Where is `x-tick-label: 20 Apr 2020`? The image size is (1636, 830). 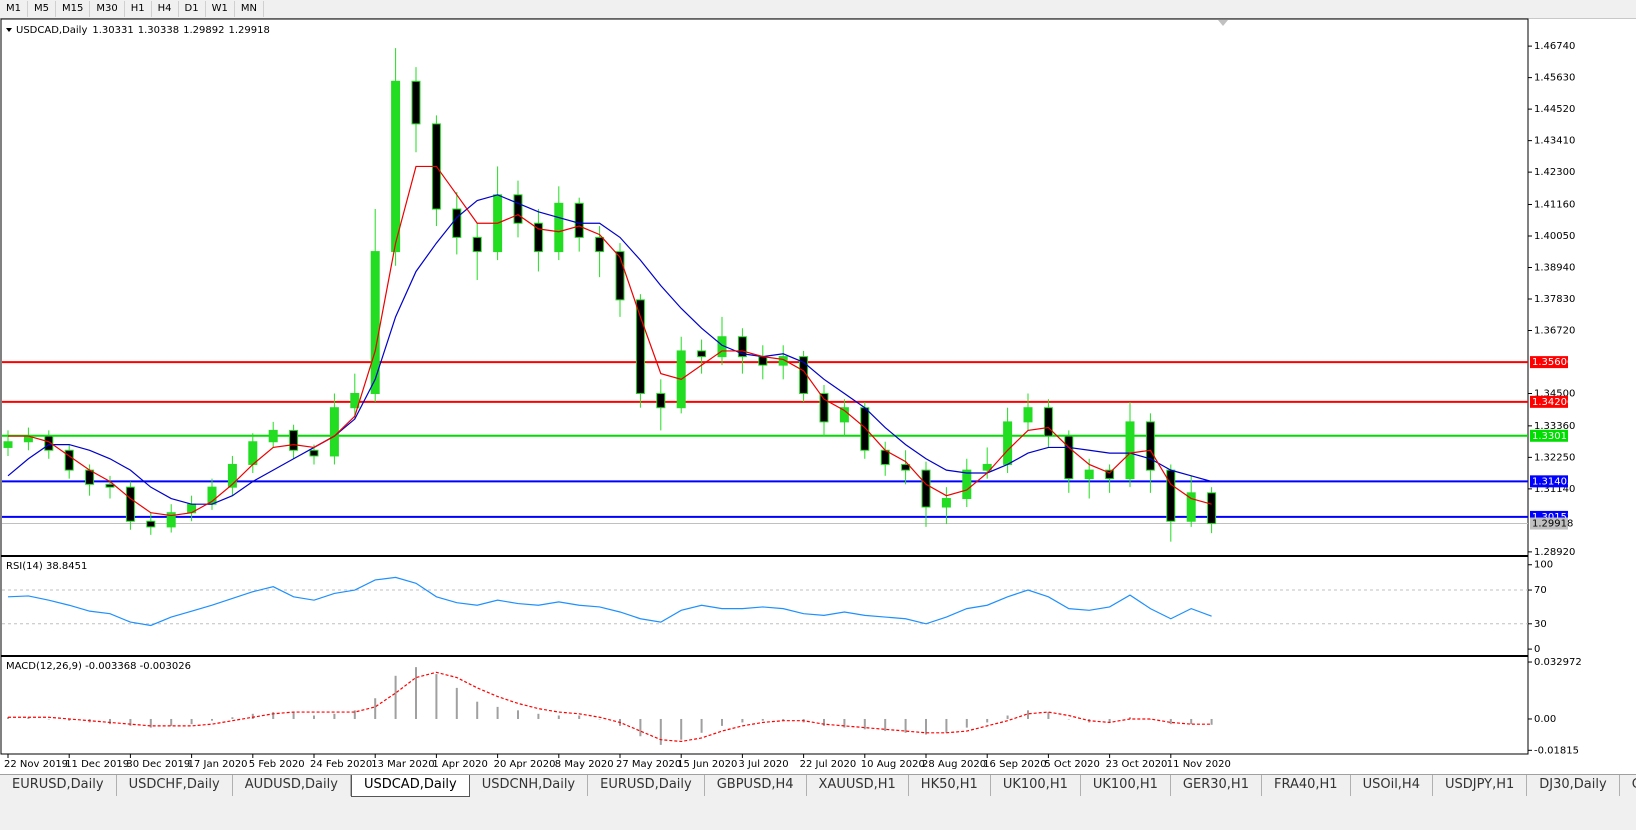 x-tick-label: 20 Apr 2020 is located at coordinates (525, 764).